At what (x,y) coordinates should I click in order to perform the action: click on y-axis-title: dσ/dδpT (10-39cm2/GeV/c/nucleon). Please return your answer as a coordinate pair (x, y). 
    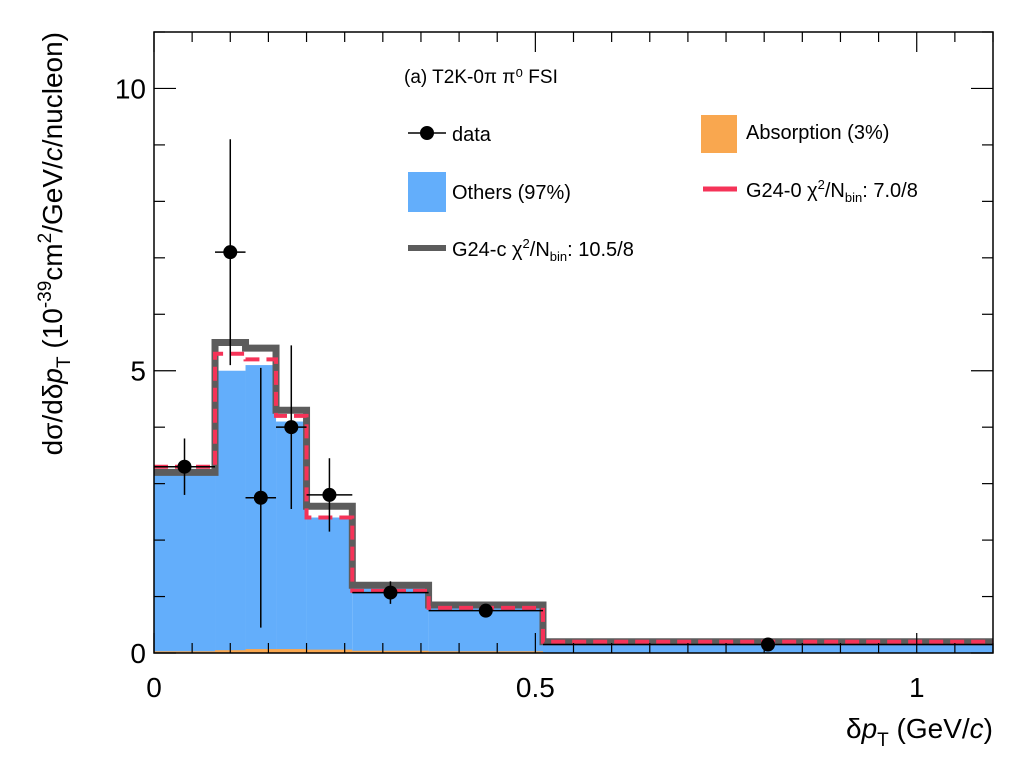
    Looking at the image, I should click on (55, 243).